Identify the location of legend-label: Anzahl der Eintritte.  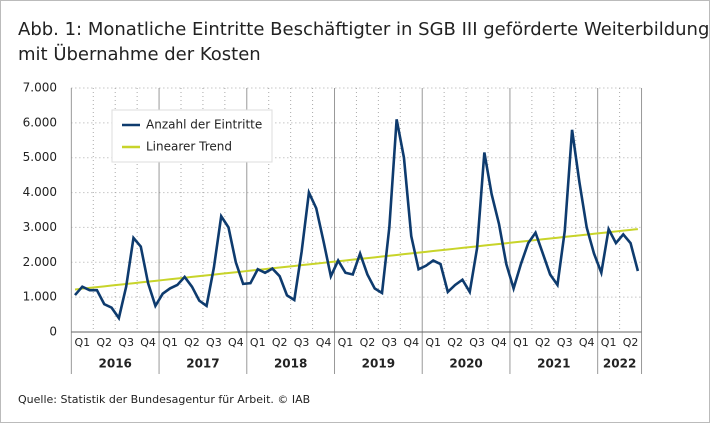
(204, 125).